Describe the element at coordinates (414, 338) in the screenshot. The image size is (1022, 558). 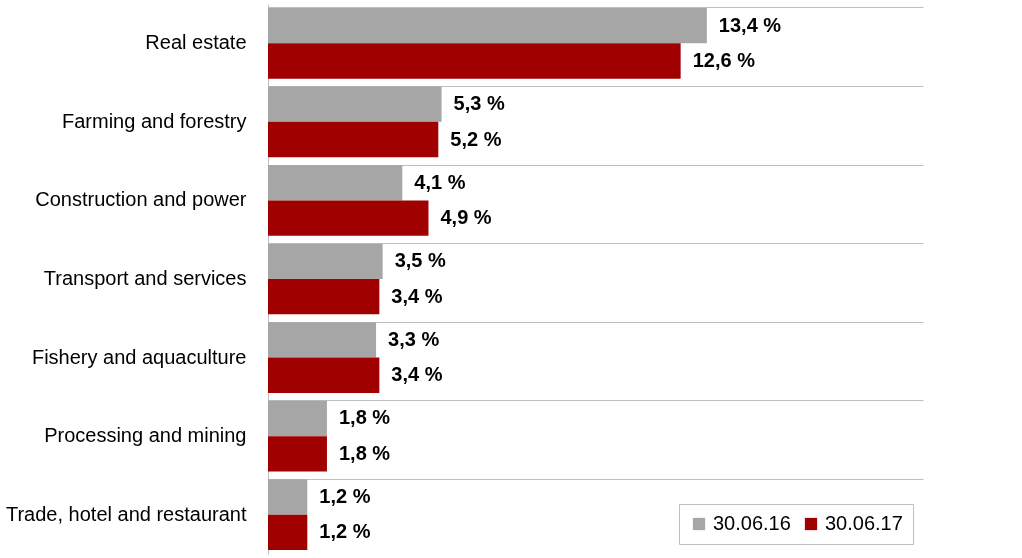
I see `data-label: 3,3 %` at that location.